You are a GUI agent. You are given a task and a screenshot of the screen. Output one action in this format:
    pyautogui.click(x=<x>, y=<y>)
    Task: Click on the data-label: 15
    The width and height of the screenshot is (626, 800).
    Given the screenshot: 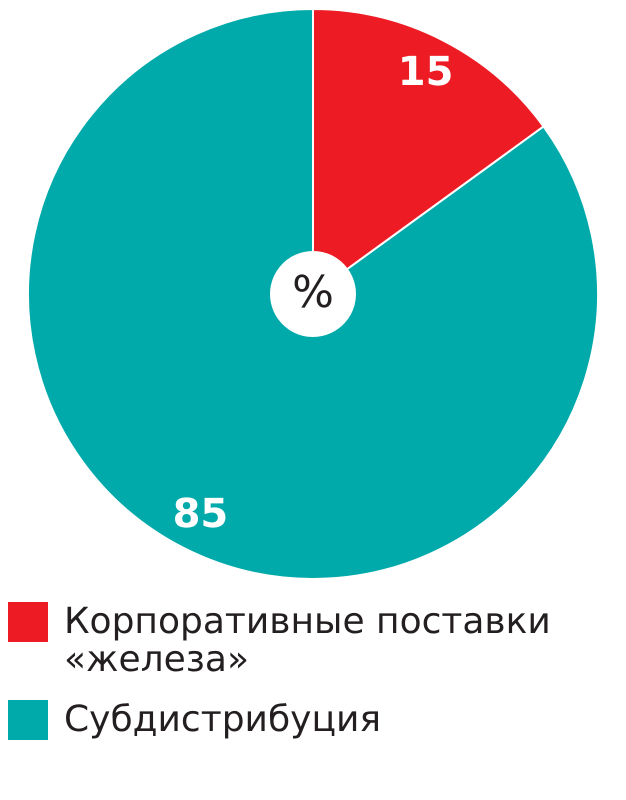 What is the action you would take?
    pyautogui.click(x=426, y=72)
    